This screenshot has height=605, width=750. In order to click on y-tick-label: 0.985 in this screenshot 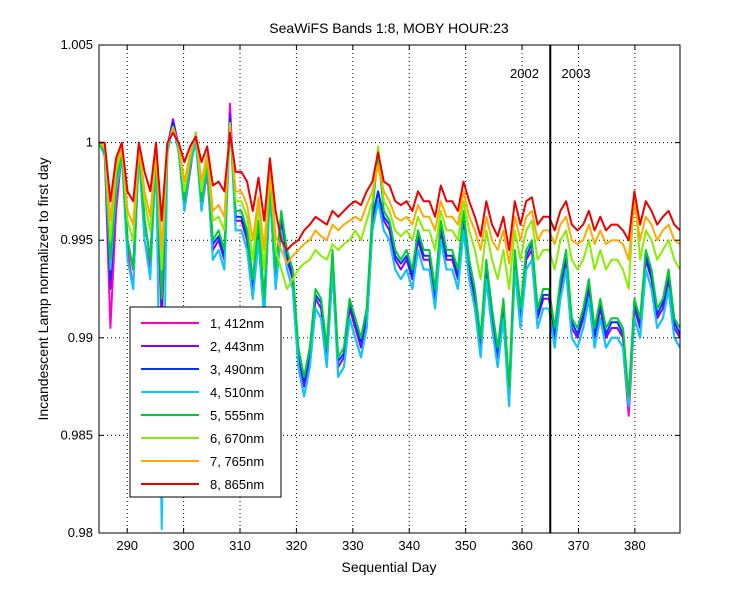, I will do `click(76, 434)`.